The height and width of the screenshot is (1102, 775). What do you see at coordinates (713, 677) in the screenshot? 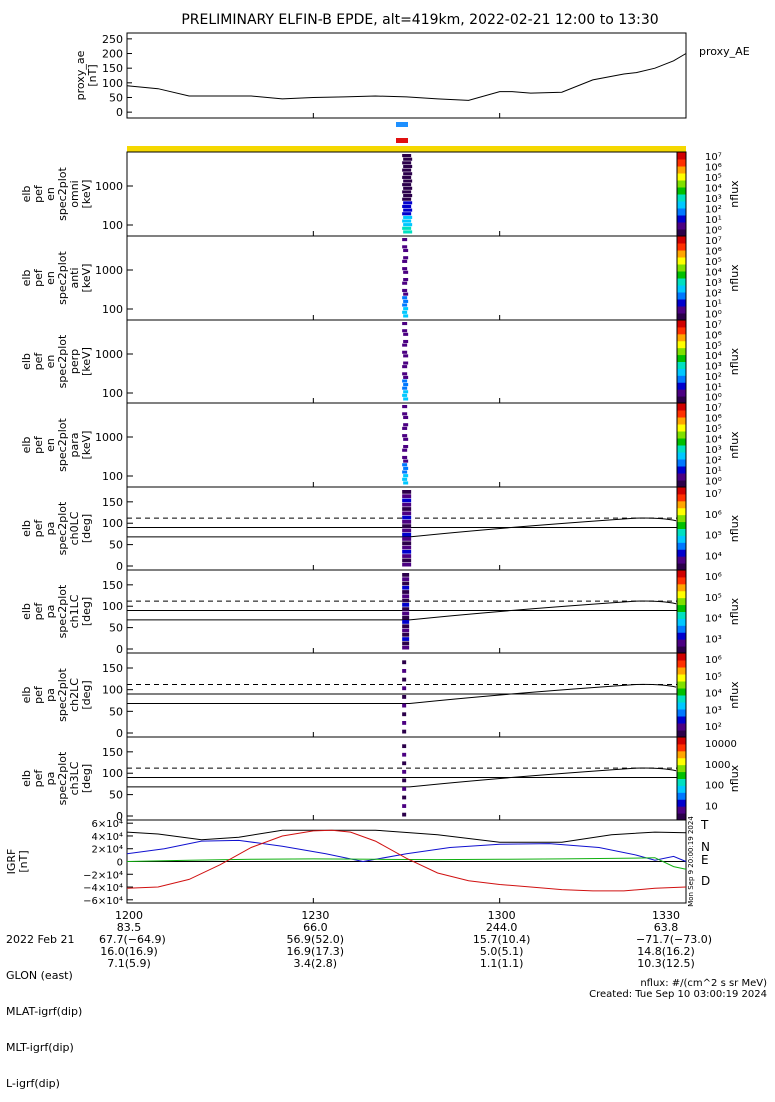
I see `colorbar-tick-label: 10⁵` at bounding box center [713, 677].